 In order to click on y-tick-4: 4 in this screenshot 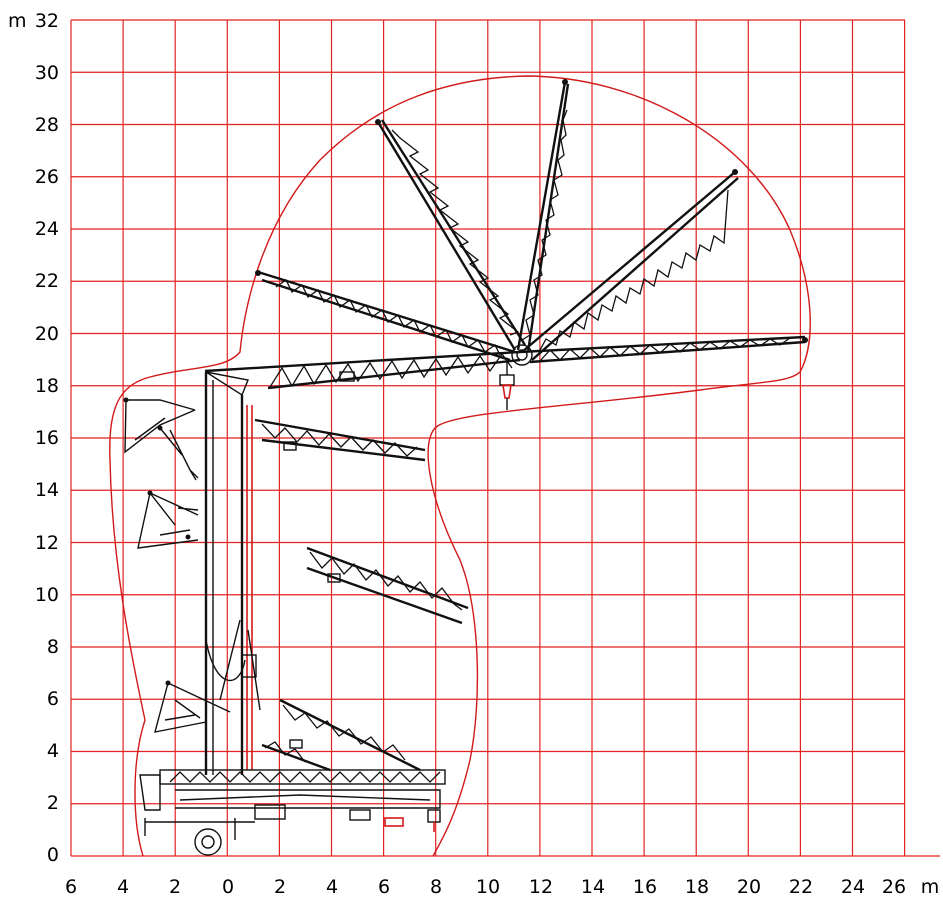, I will do `click(53, 751)`.